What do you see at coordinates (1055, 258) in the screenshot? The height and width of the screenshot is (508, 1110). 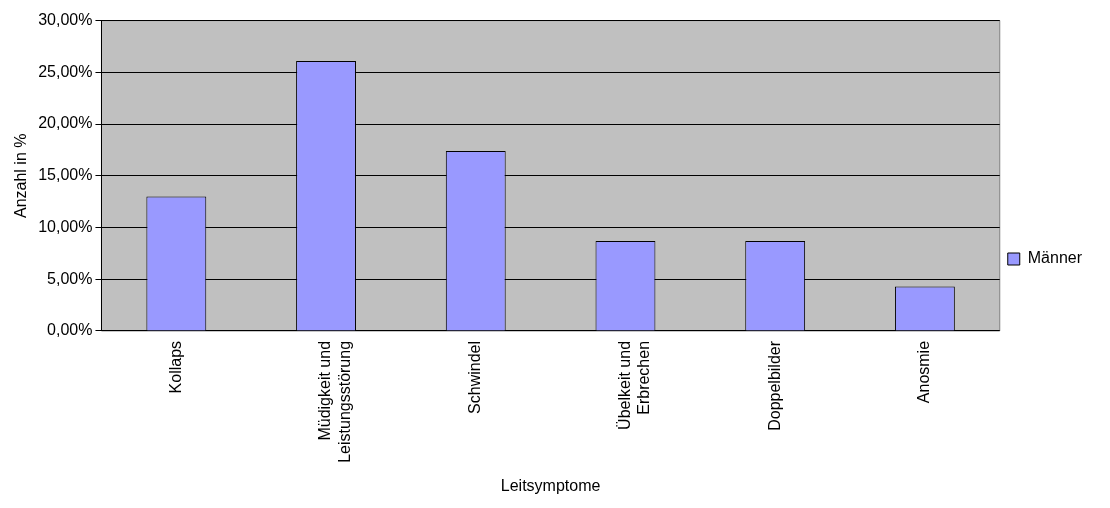 I see `legend-label: Männer` at bounding box center [1055, 258].